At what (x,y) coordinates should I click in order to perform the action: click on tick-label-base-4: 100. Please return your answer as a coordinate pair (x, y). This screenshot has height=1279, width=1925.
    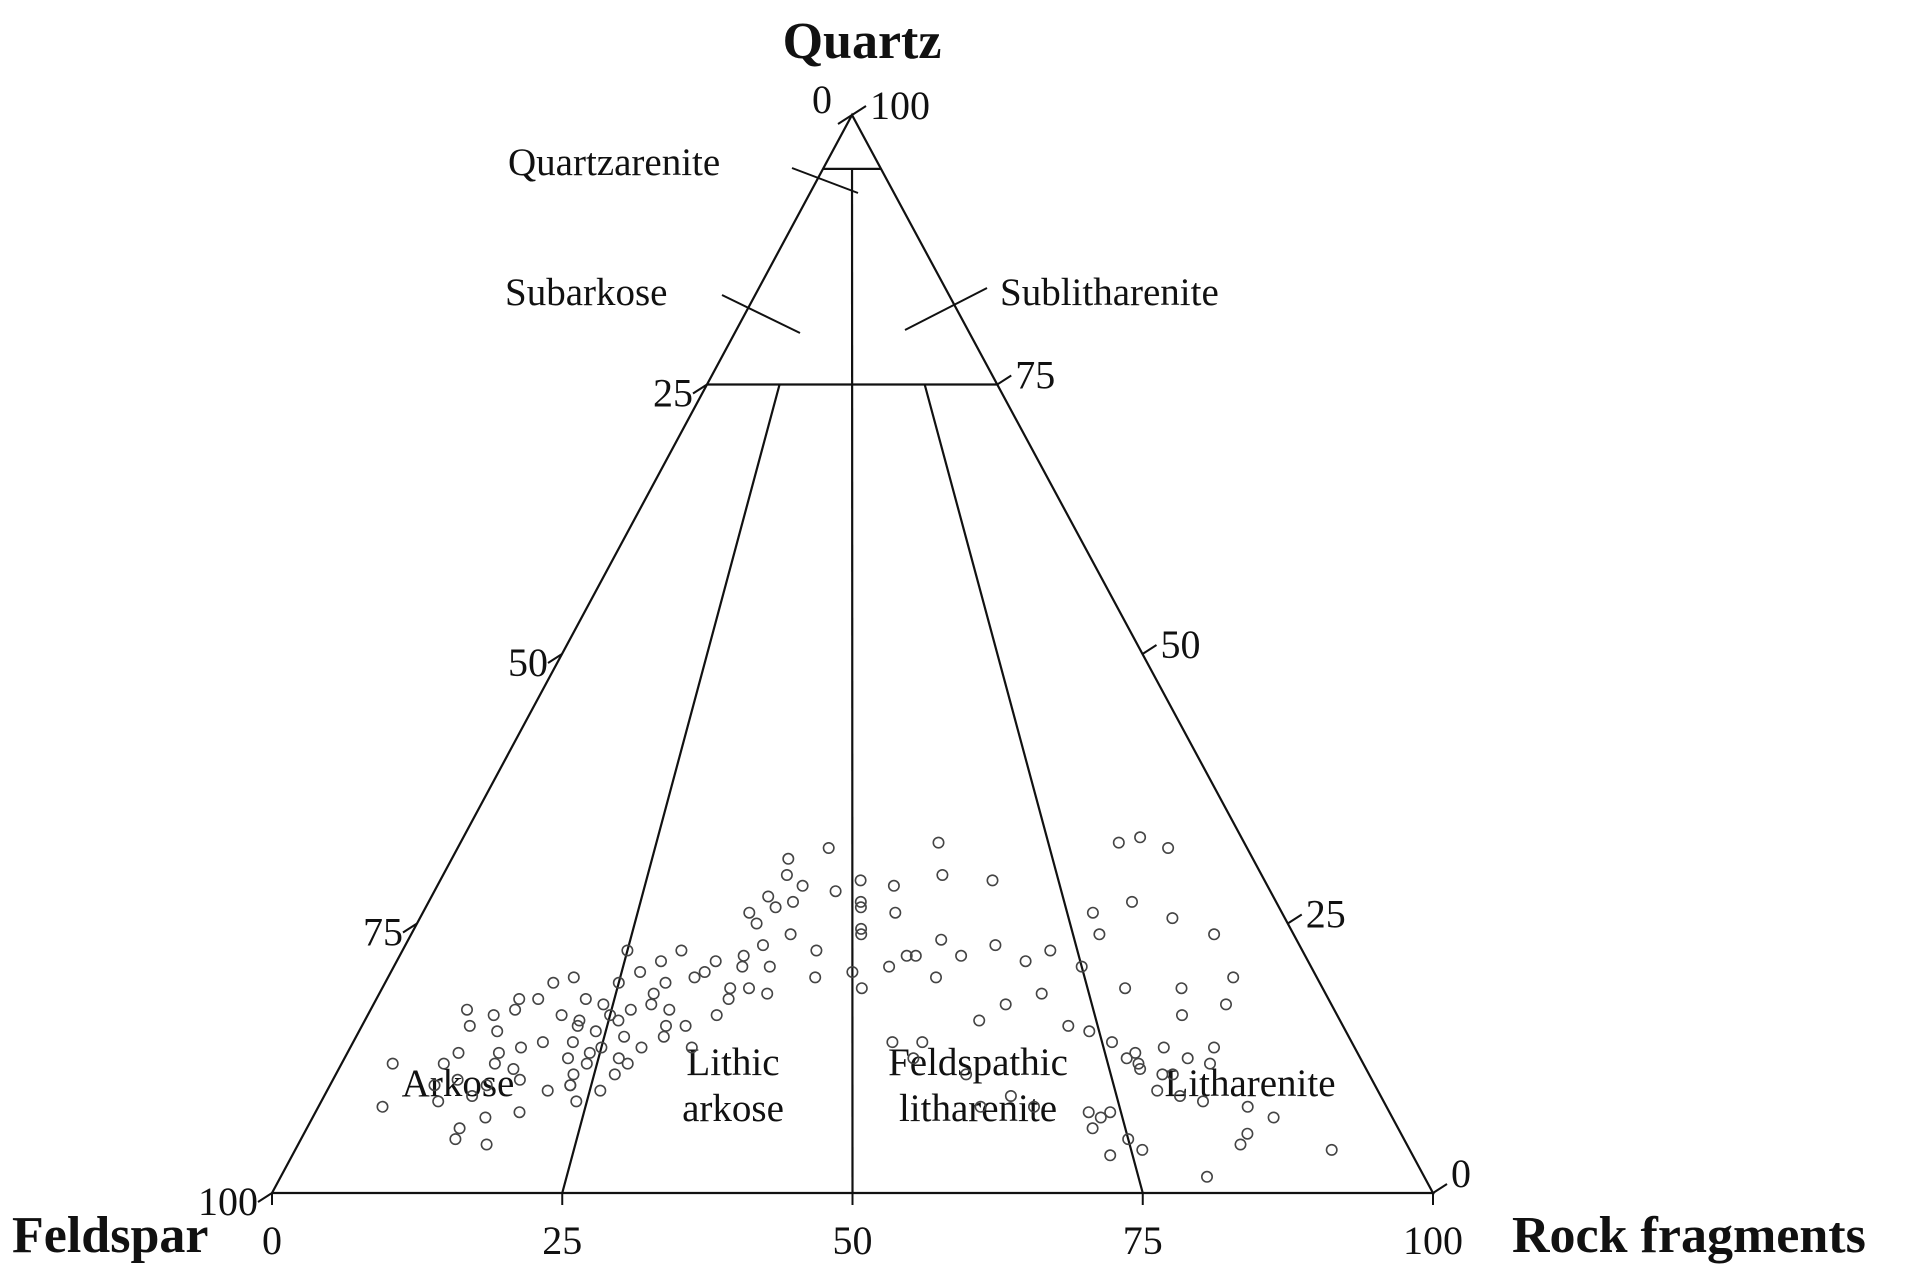
    Looking at the image, I should click on (1433, 1240).